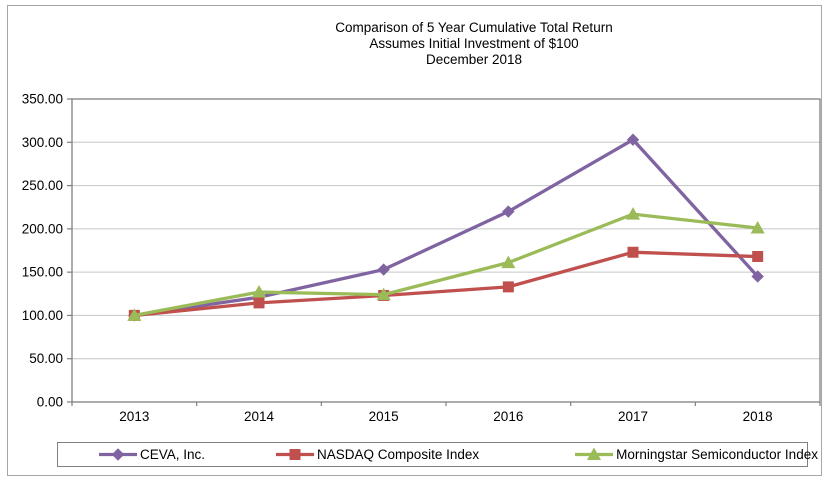  I want to click on y-axis-label: 0.00, so click(50, 402).